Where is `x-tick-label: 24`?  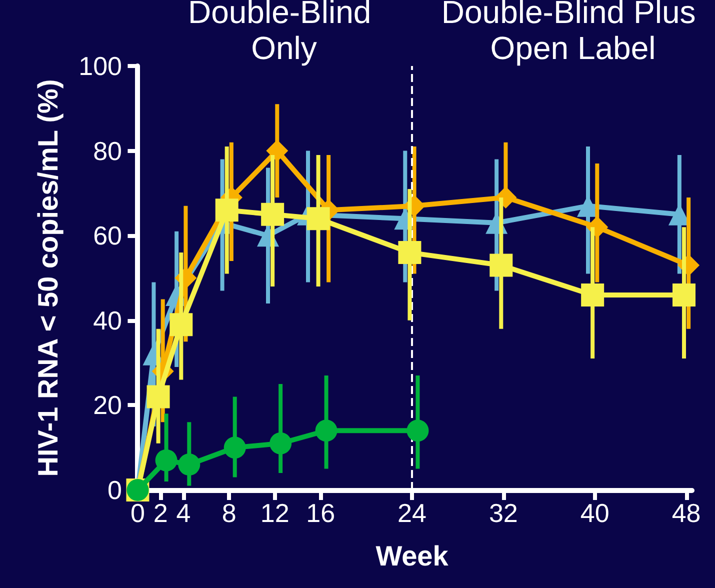 x-tick-label: 24 is located at coordinates (412, 513).